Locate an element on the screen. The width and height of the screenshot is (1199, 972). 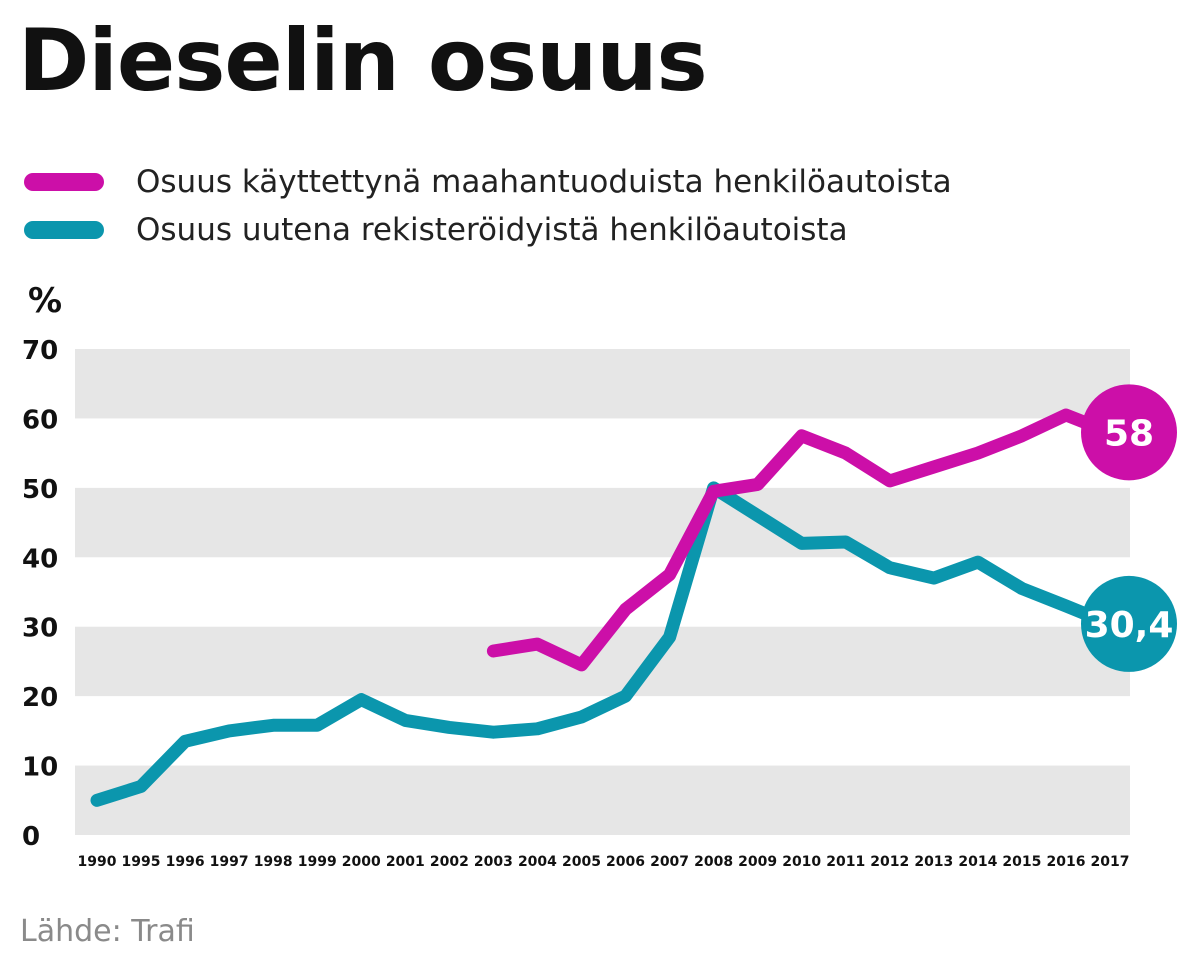
x-tick-label-2003: 2003 is located at coordinates (493, 862).